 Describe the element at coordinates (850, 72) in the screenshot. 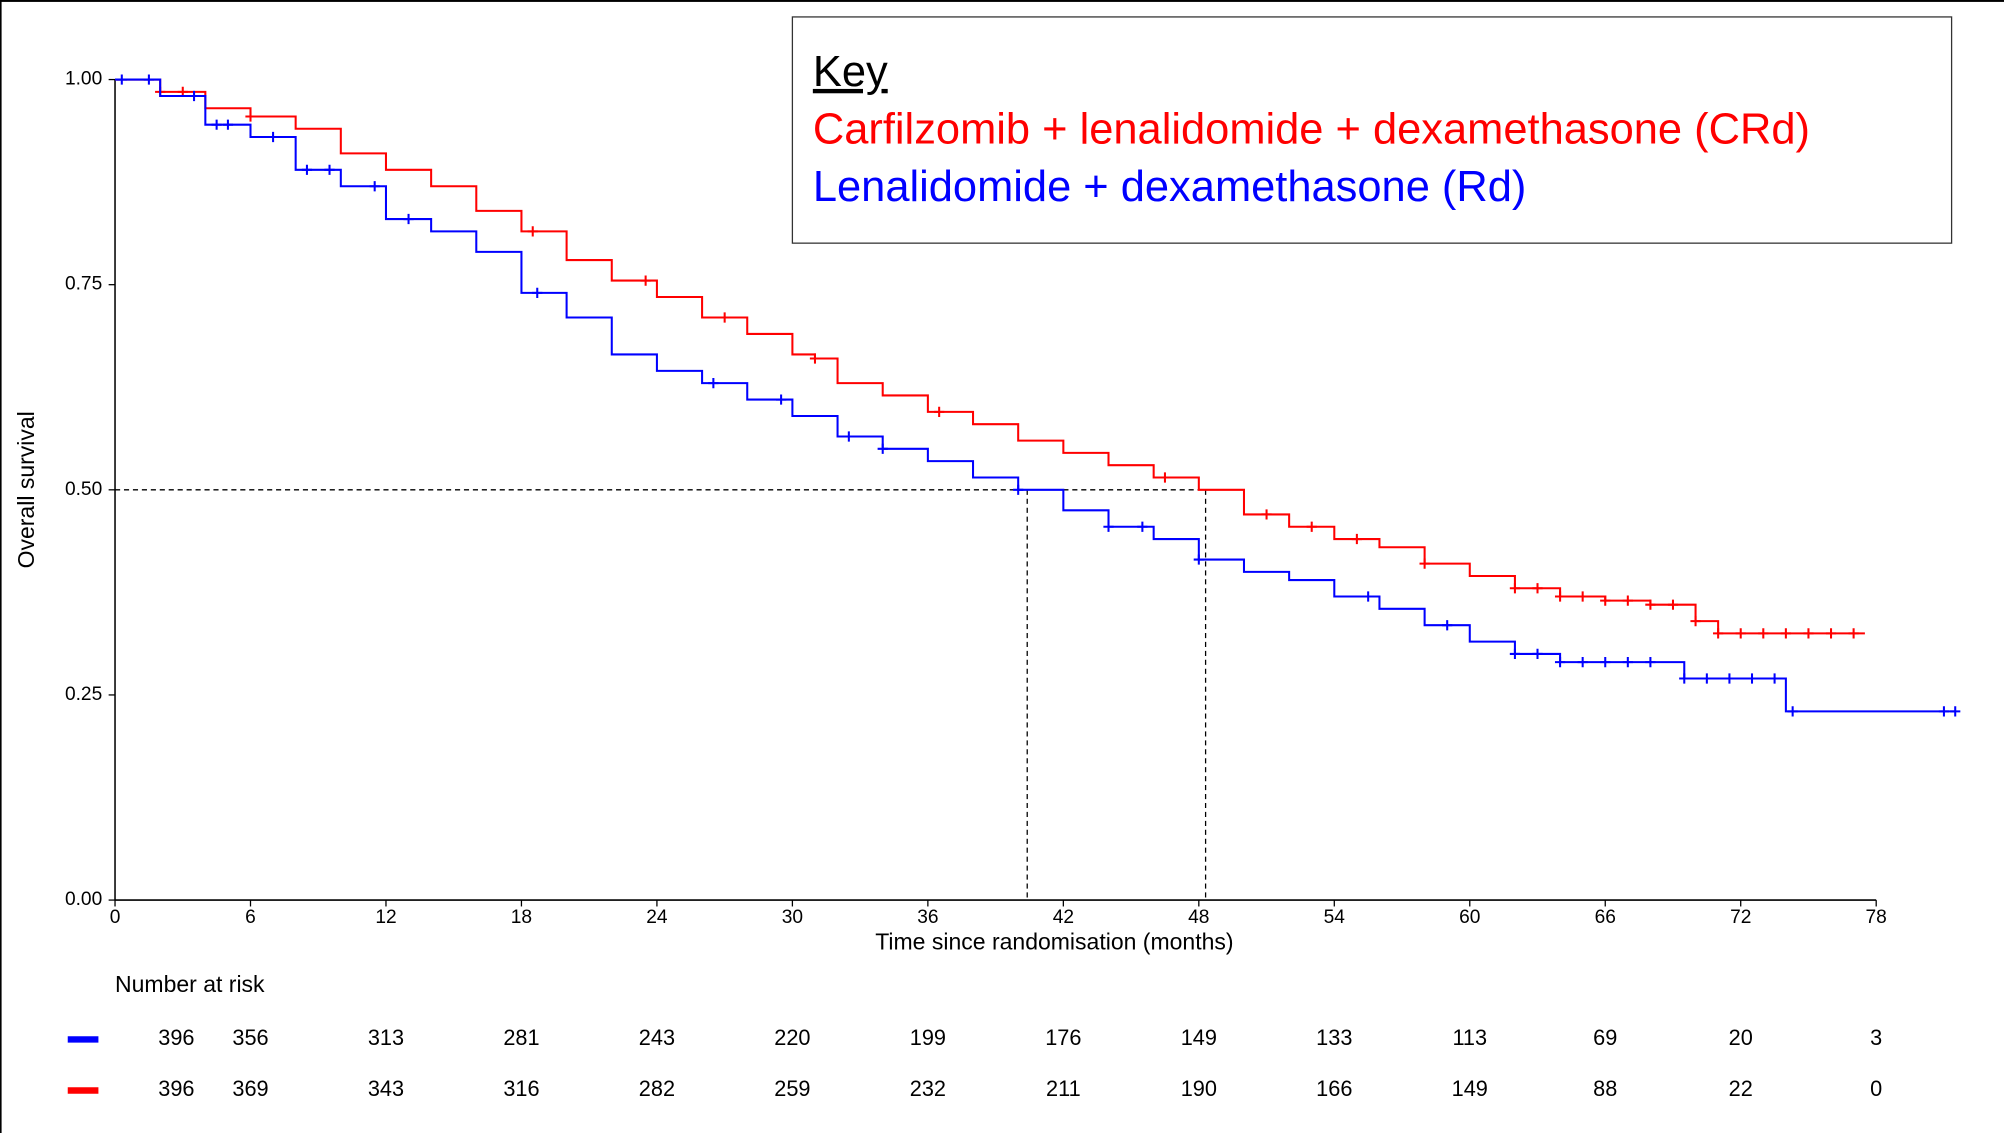

I see `legend-title: Key` at that location.